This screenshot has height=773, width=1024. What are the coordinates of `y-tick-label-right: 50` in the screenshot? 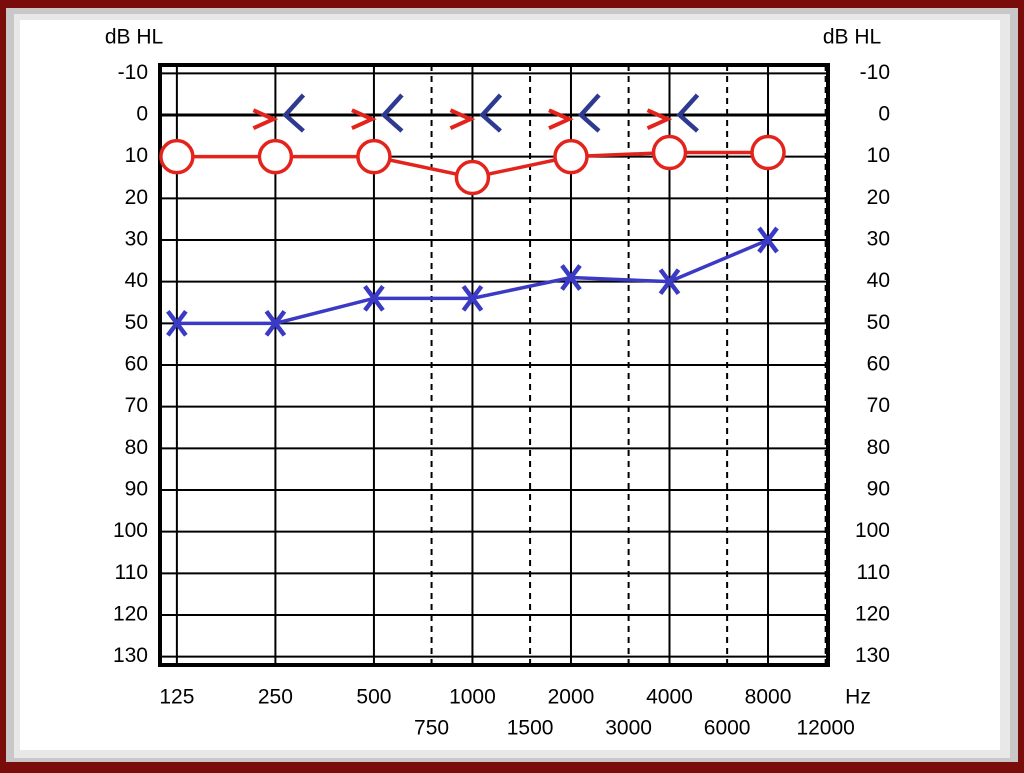 It's located at (878, 322).